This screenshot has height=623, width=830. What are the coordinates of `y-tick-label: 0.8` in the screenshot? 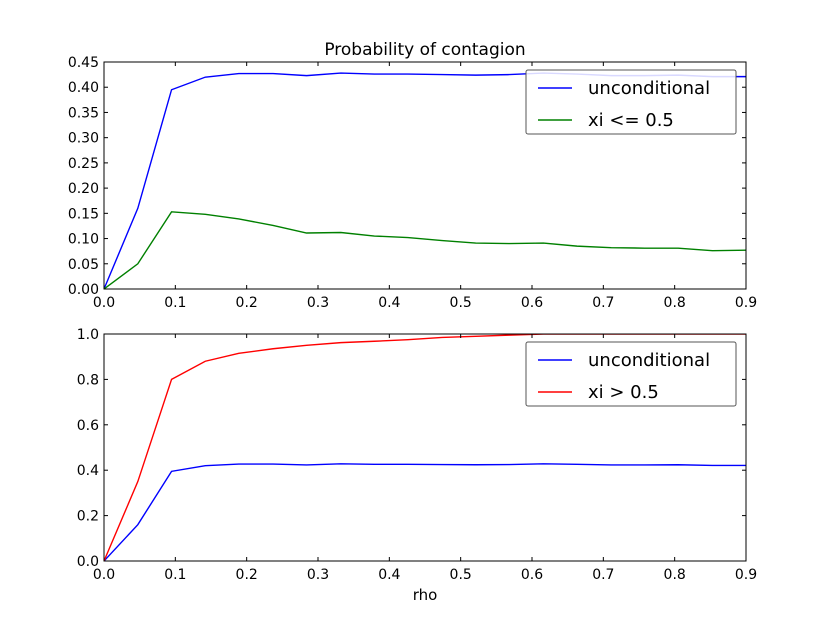 It's located at (88, 380).